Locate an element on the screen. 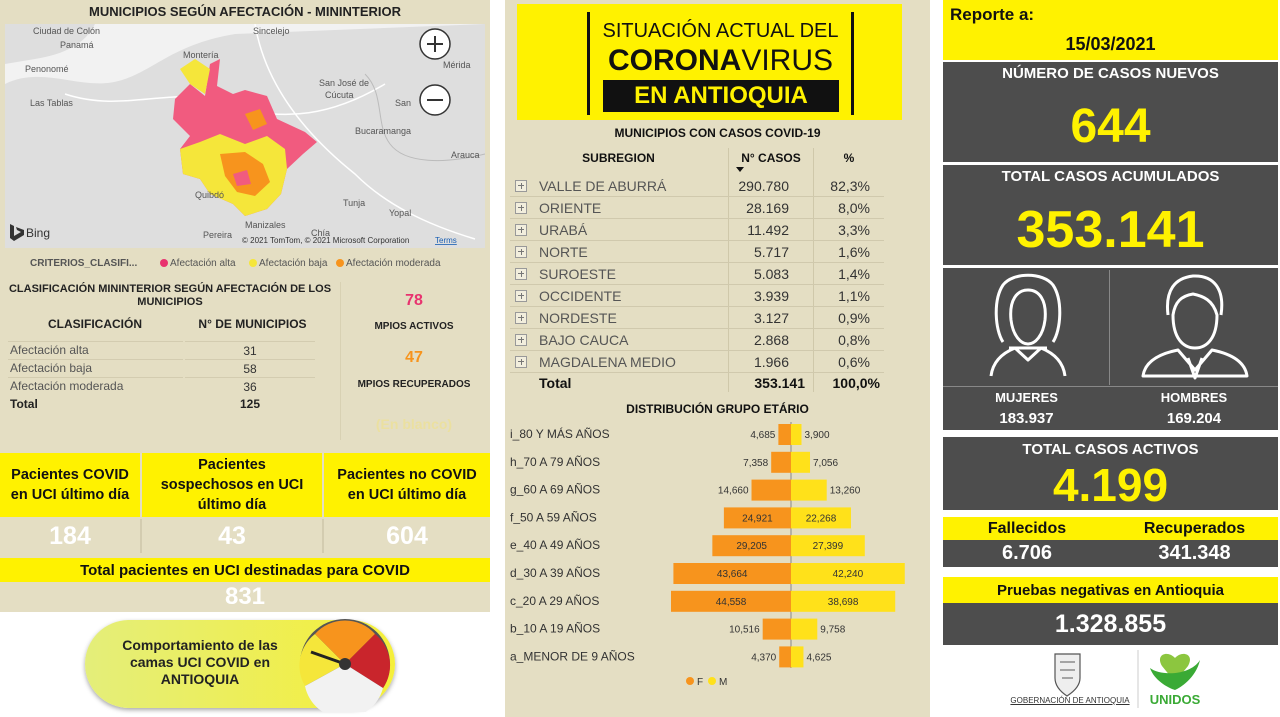  value-label: 29,205 is located at coordinates (751, 546).